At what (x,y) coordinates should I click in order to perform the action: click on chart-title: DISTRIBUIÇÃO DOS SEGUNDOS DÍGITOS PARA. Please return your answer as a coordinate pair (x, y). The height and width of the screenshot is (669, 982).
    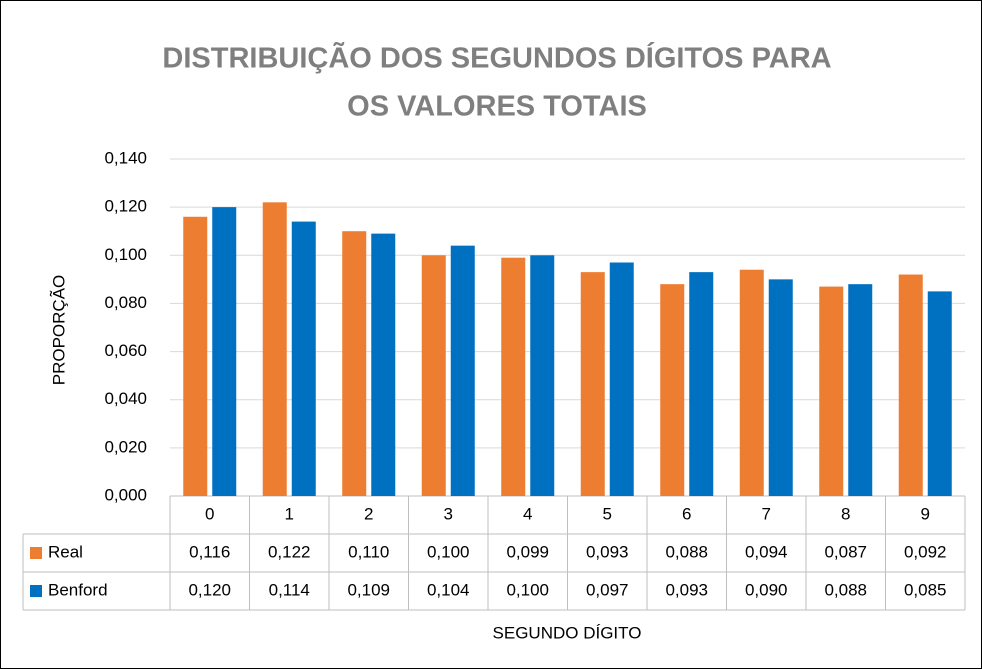
    Looking at the image, I should click on (496, 58).